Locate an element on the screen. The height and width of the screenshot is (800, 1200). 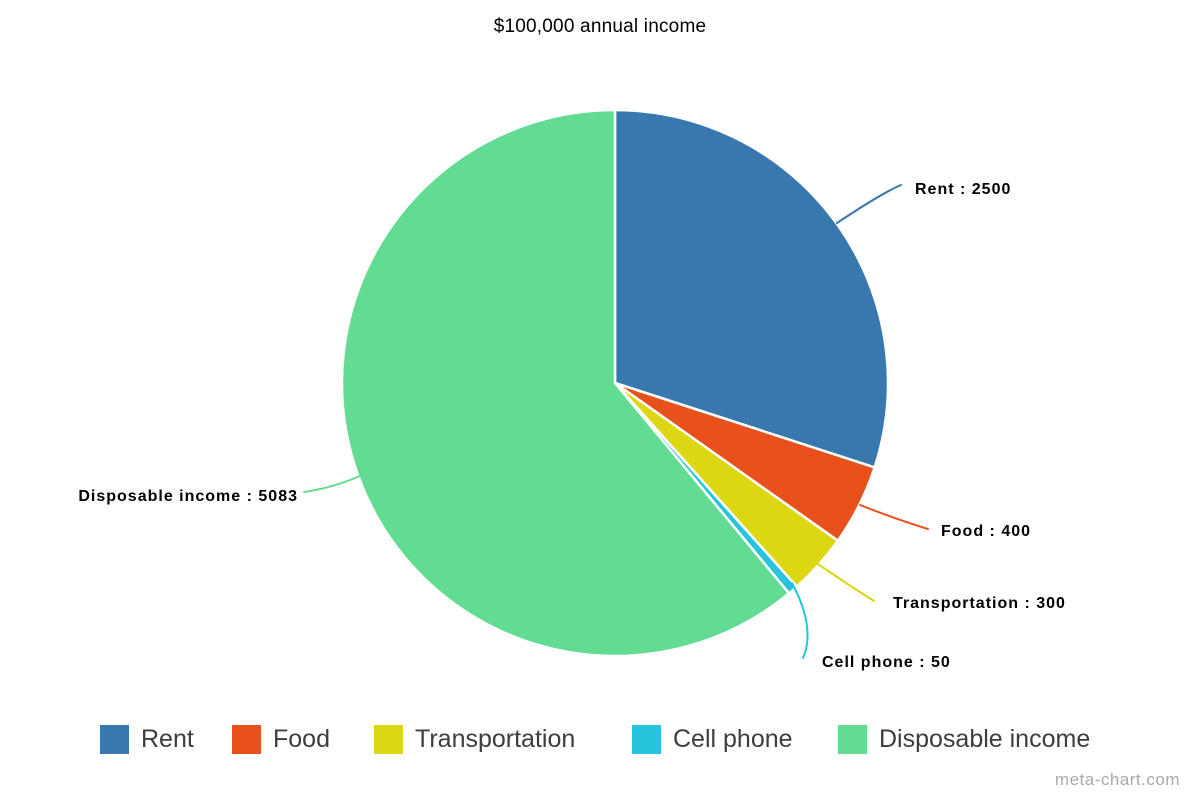
legend-item-transportation: Transportation is located at coordinates (474, 739).